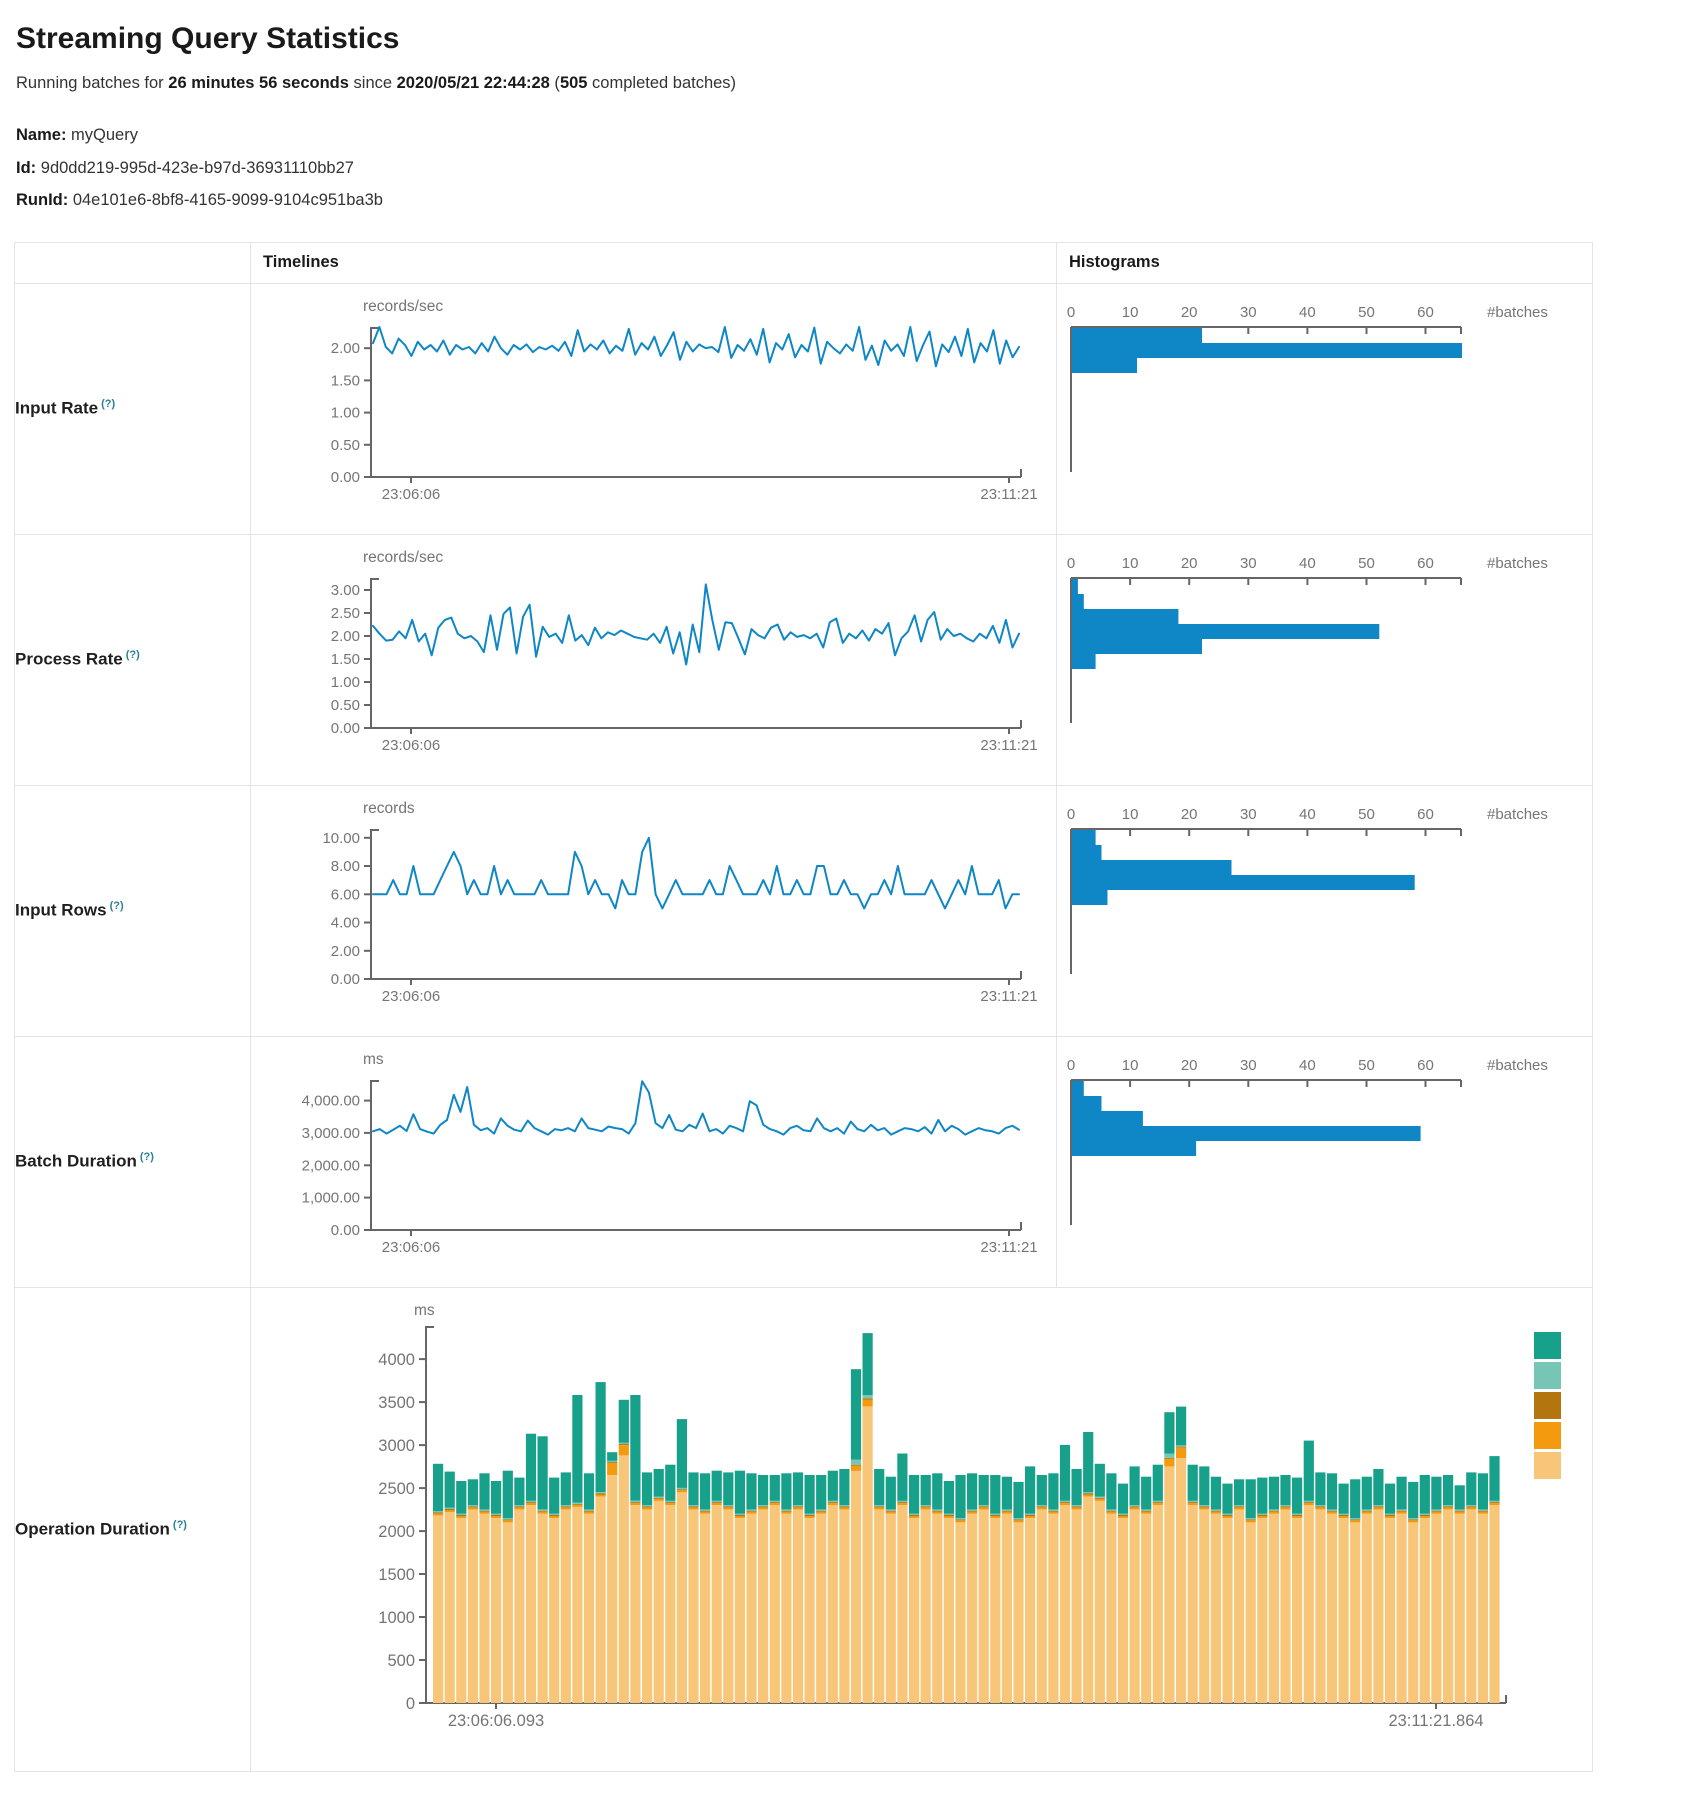 The image size is (1693, 1820). I want to click on legend-swatch-light_teal, so click(1547, 1375).